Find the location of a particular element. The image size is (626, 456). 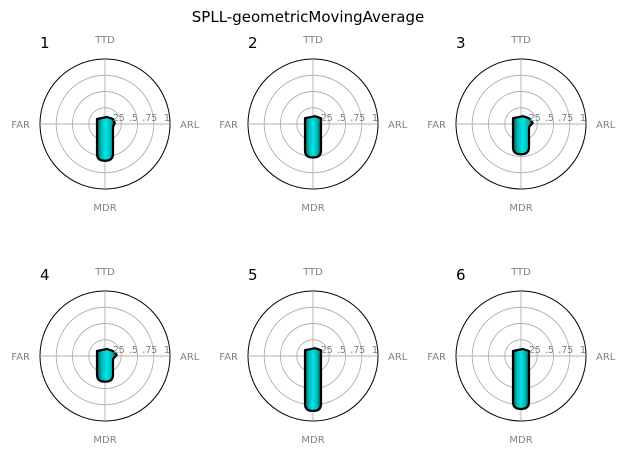

radar-panel-1: TTD ARL MDR FAR .25 .5 .75 1 1 is located at coordinates (105, 124).